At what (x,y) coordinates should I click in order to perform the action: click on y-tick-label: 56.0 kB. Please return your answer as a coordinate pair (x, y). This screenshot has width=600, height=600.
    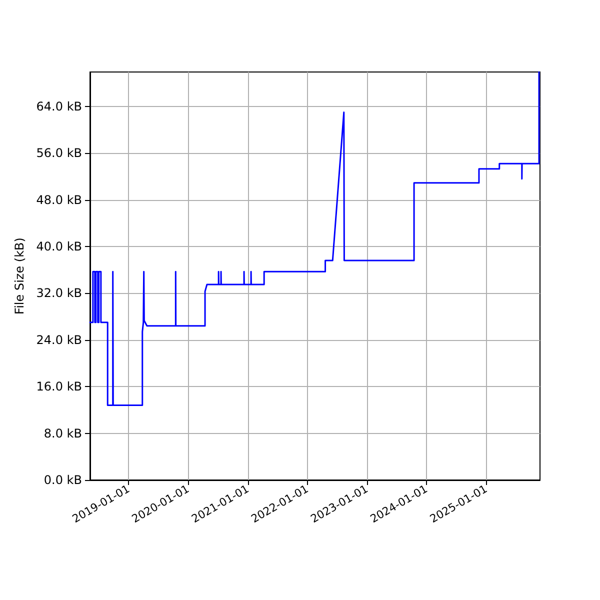
    Looking at the image, I should click on (59, 153).